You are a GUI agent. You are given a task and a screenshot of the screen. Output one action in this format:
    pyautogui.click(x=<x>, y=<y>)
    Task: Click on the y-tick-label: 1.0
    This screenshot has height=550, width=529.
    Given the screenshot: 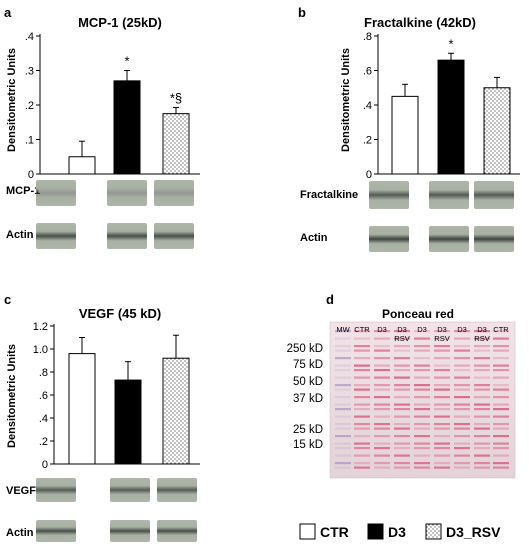 What is the action you would take?
    pyautogui.click(x=40, y=350)
    